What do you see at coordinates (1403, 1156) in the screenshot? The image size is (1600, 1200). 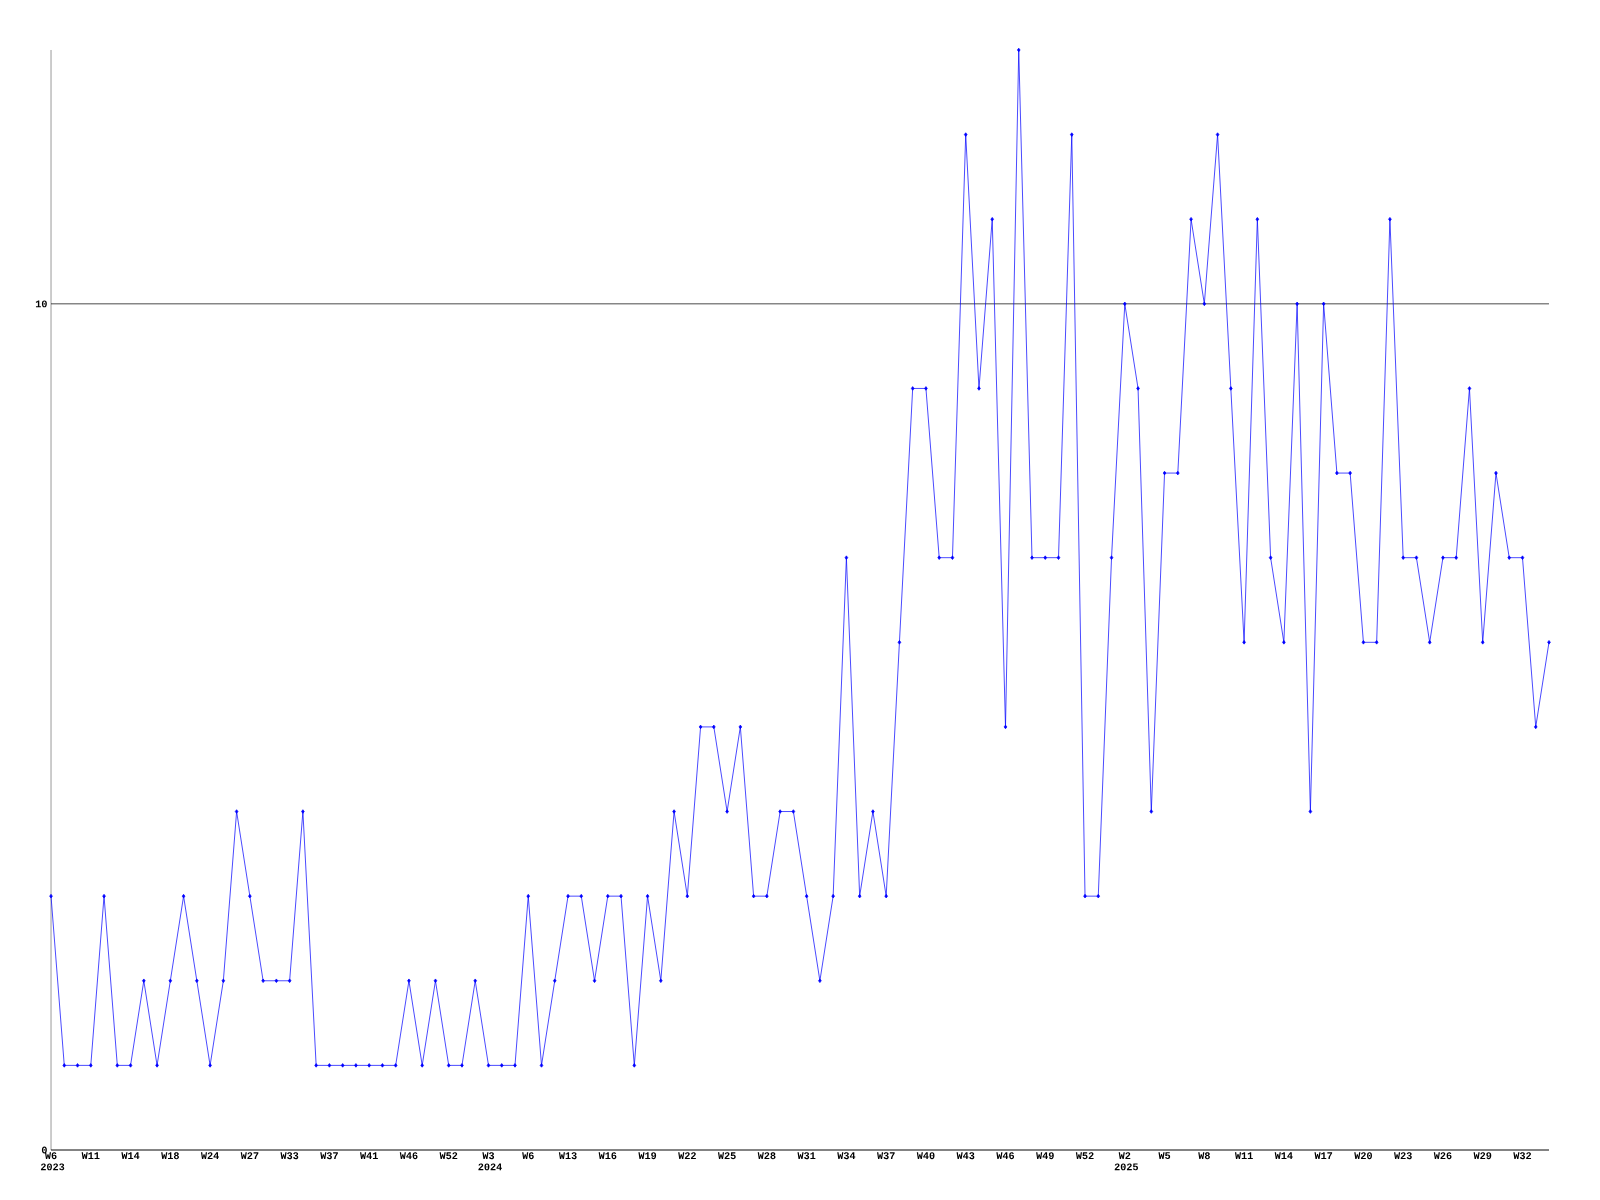 I see `x-tick-label: W23` at bounding box center [1403, 1156].